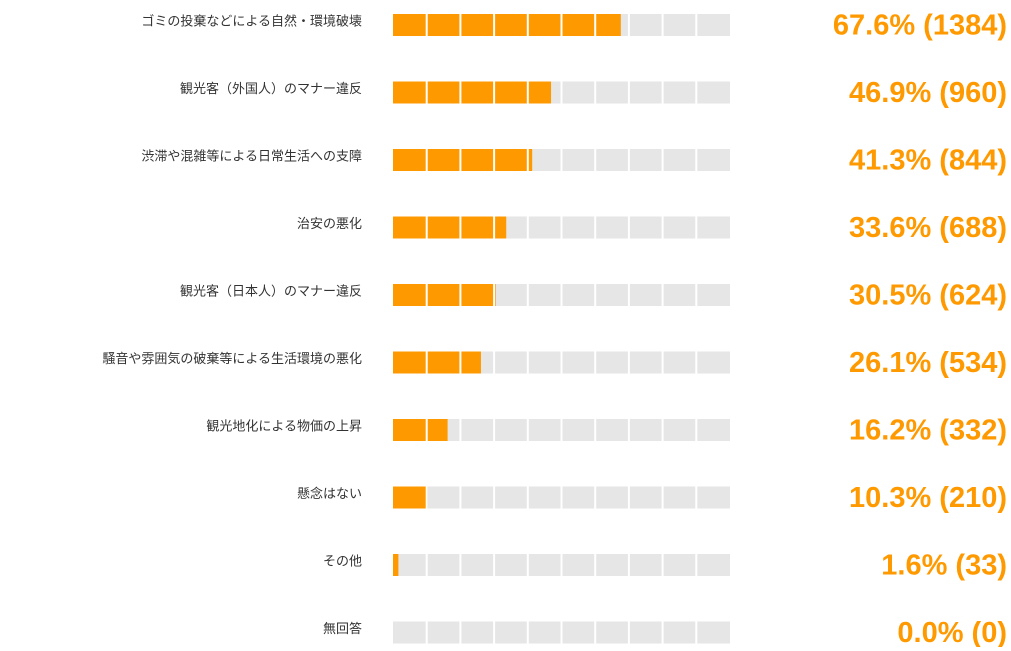  What do you see at coordinates (251, 22) in the screenshot?
I see `category-label: ゴミの投棄などによる自然・環境破壊` at bounding box center [251, 22].